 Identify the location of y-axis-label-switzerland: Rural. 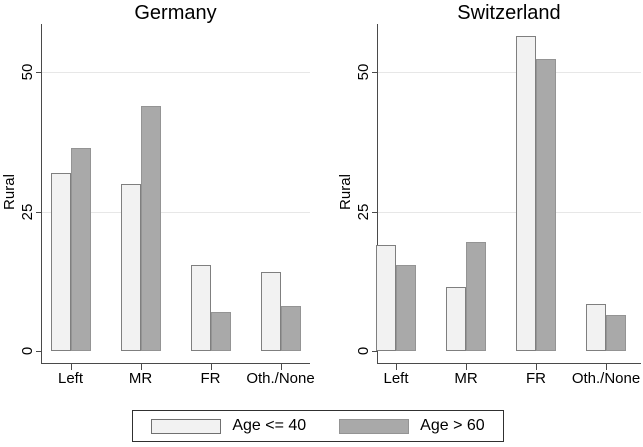
(345, 192).